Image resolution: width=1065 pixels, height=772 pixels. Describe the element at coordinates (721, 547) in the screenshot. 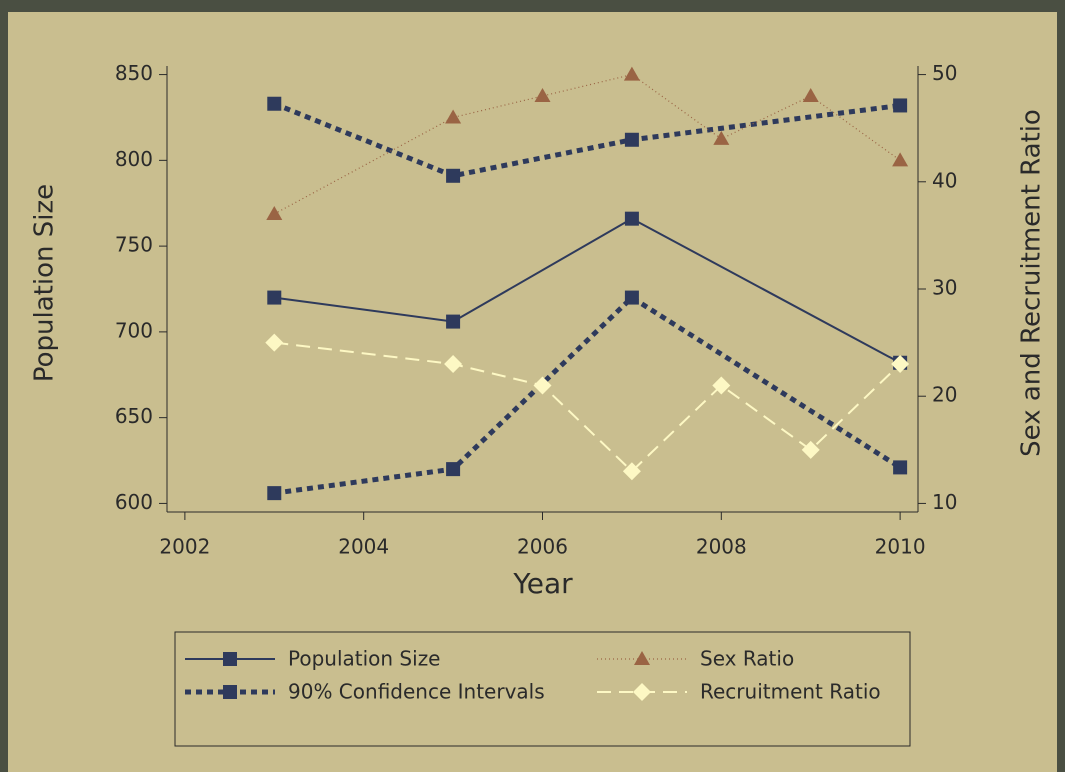

I see `x-tick-label: 2008` at that location.